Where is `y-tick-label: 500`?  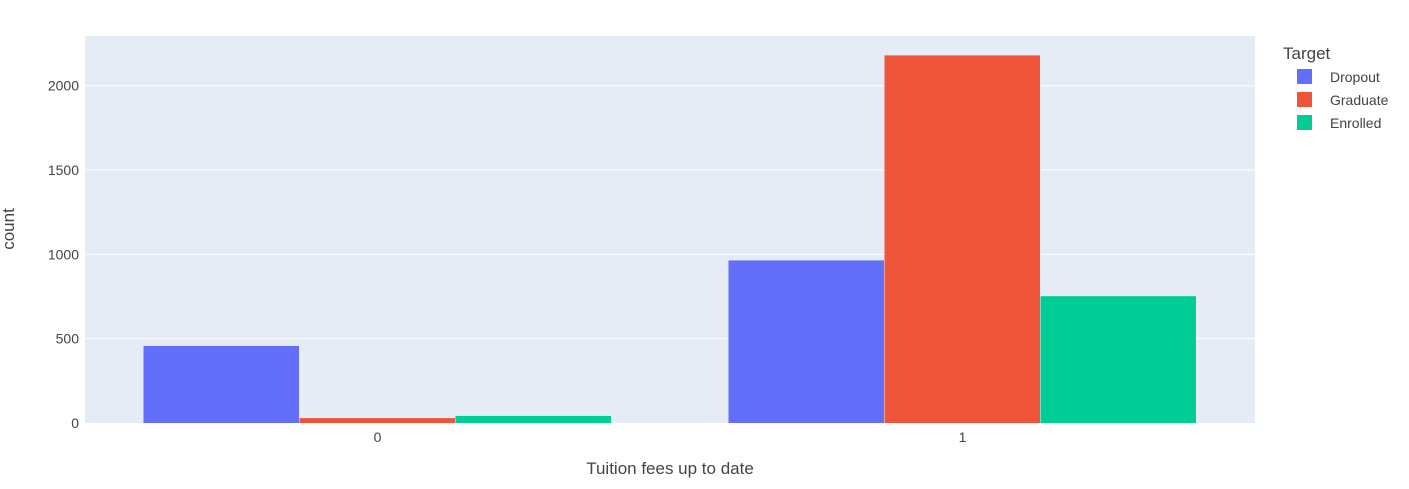 y-tick-label: 500 is located at coordinates (68, 339).